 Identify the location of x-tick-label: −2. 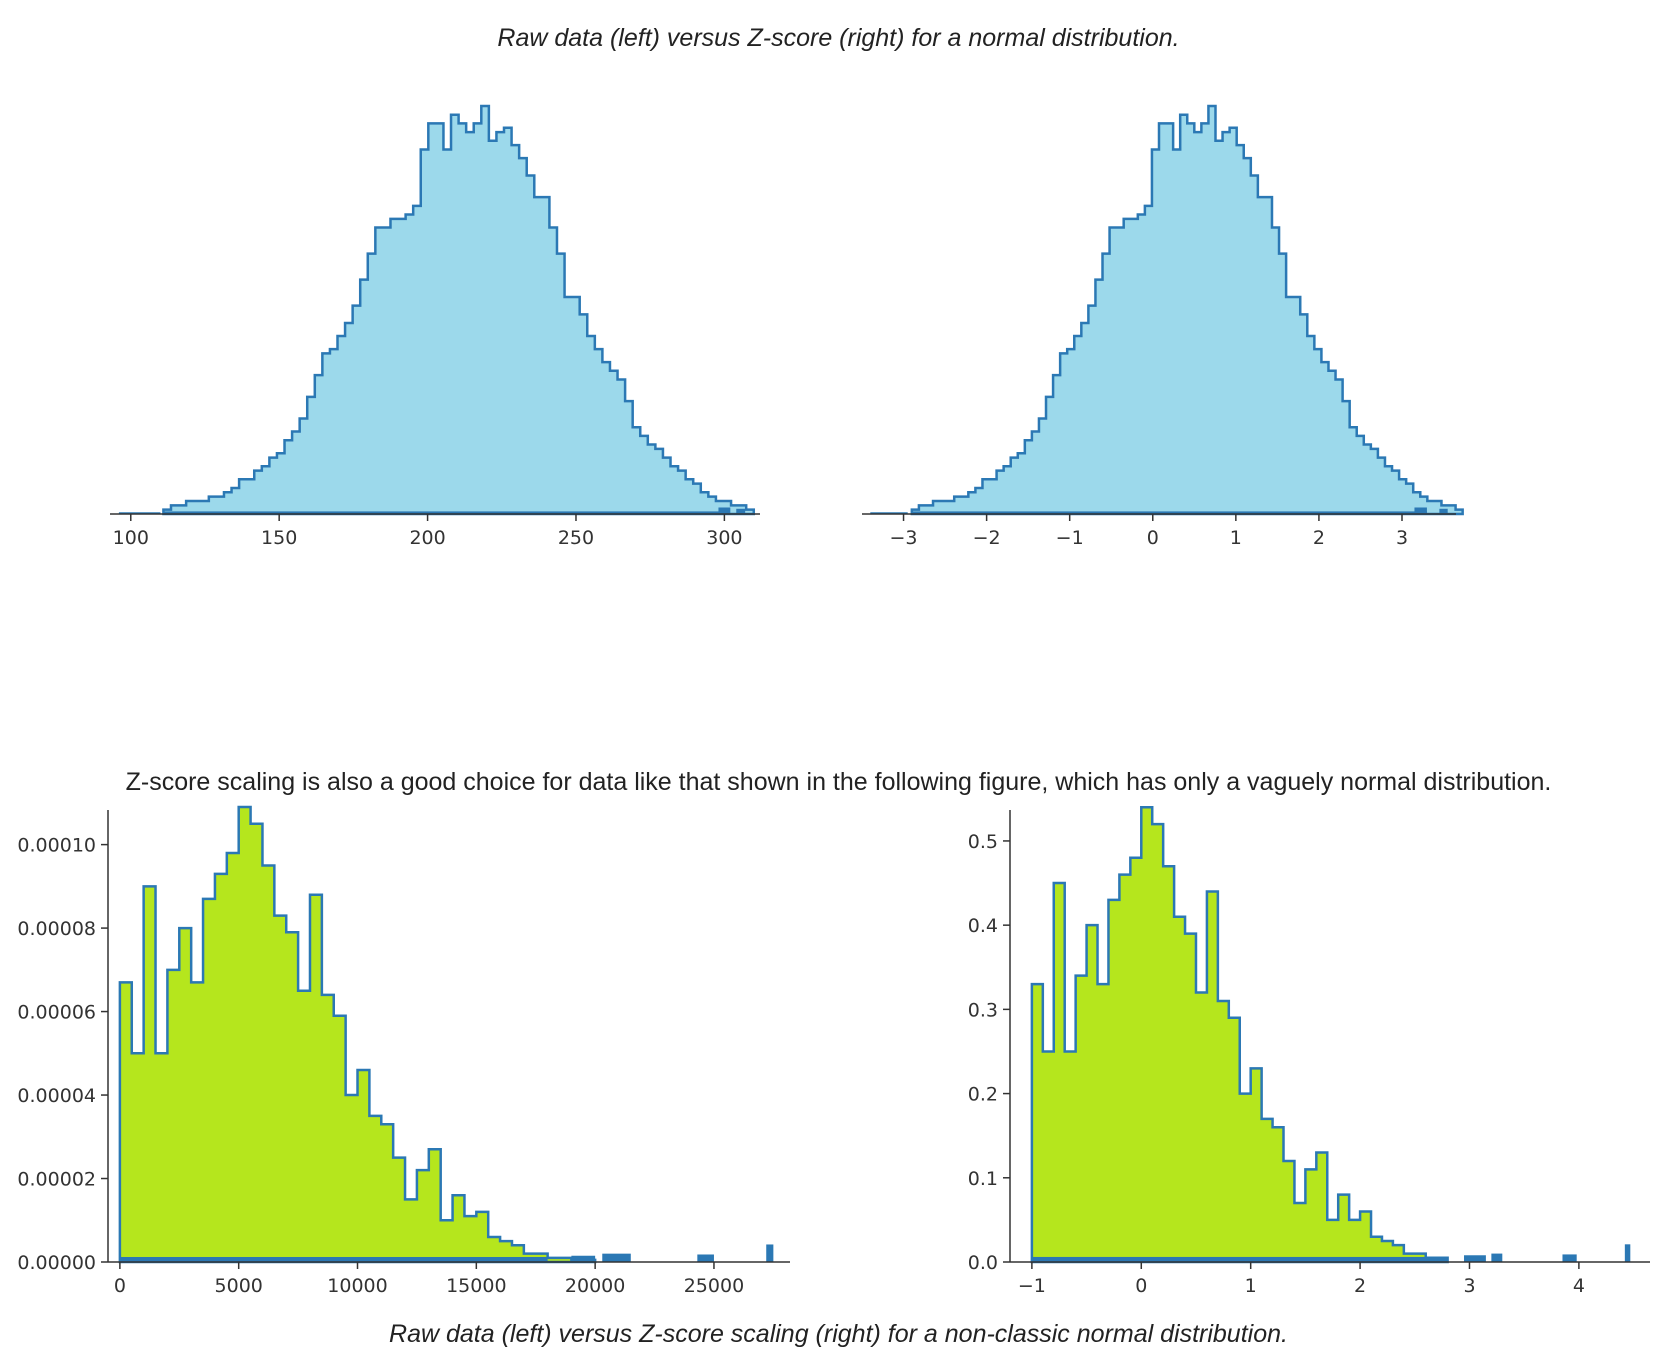
(987, 538).